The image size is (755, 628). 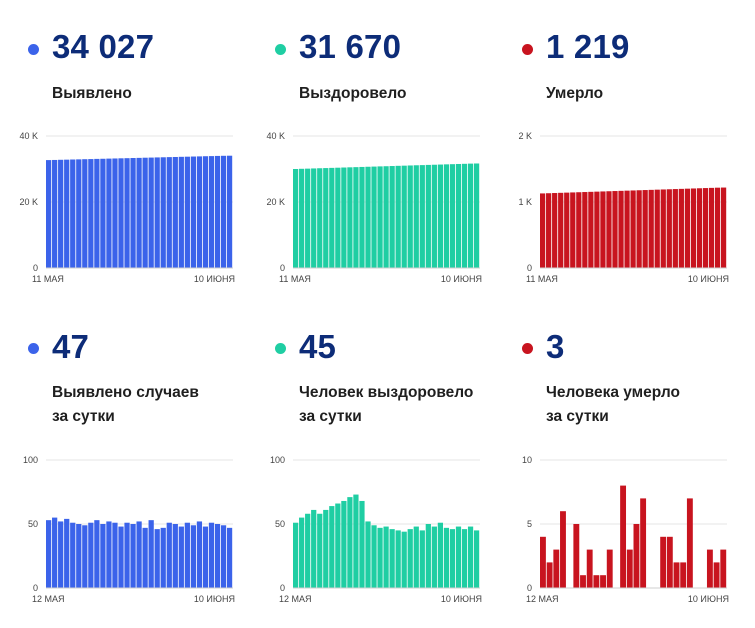 What do you see at coordinates (353, 93) in the screenshot?
I see `total-recovered-label: Выздоровело` at bounding box center [353, 93].